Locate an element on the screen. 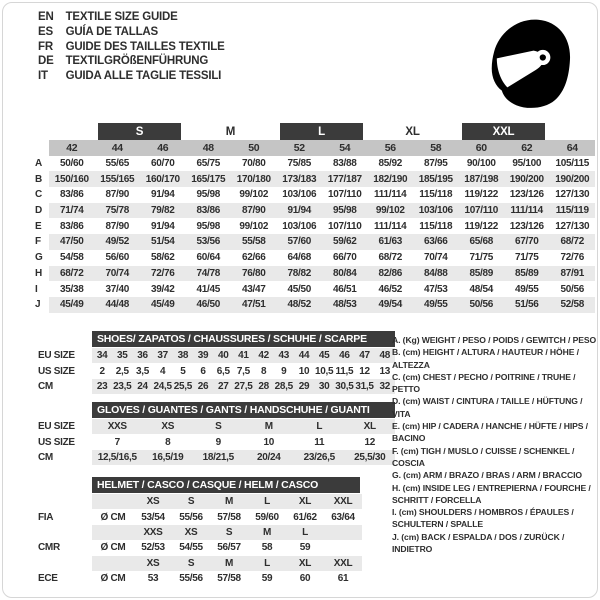 The height and width of the screenshot is (600, 600). table-cell: E is located at coordinates (38, 226).